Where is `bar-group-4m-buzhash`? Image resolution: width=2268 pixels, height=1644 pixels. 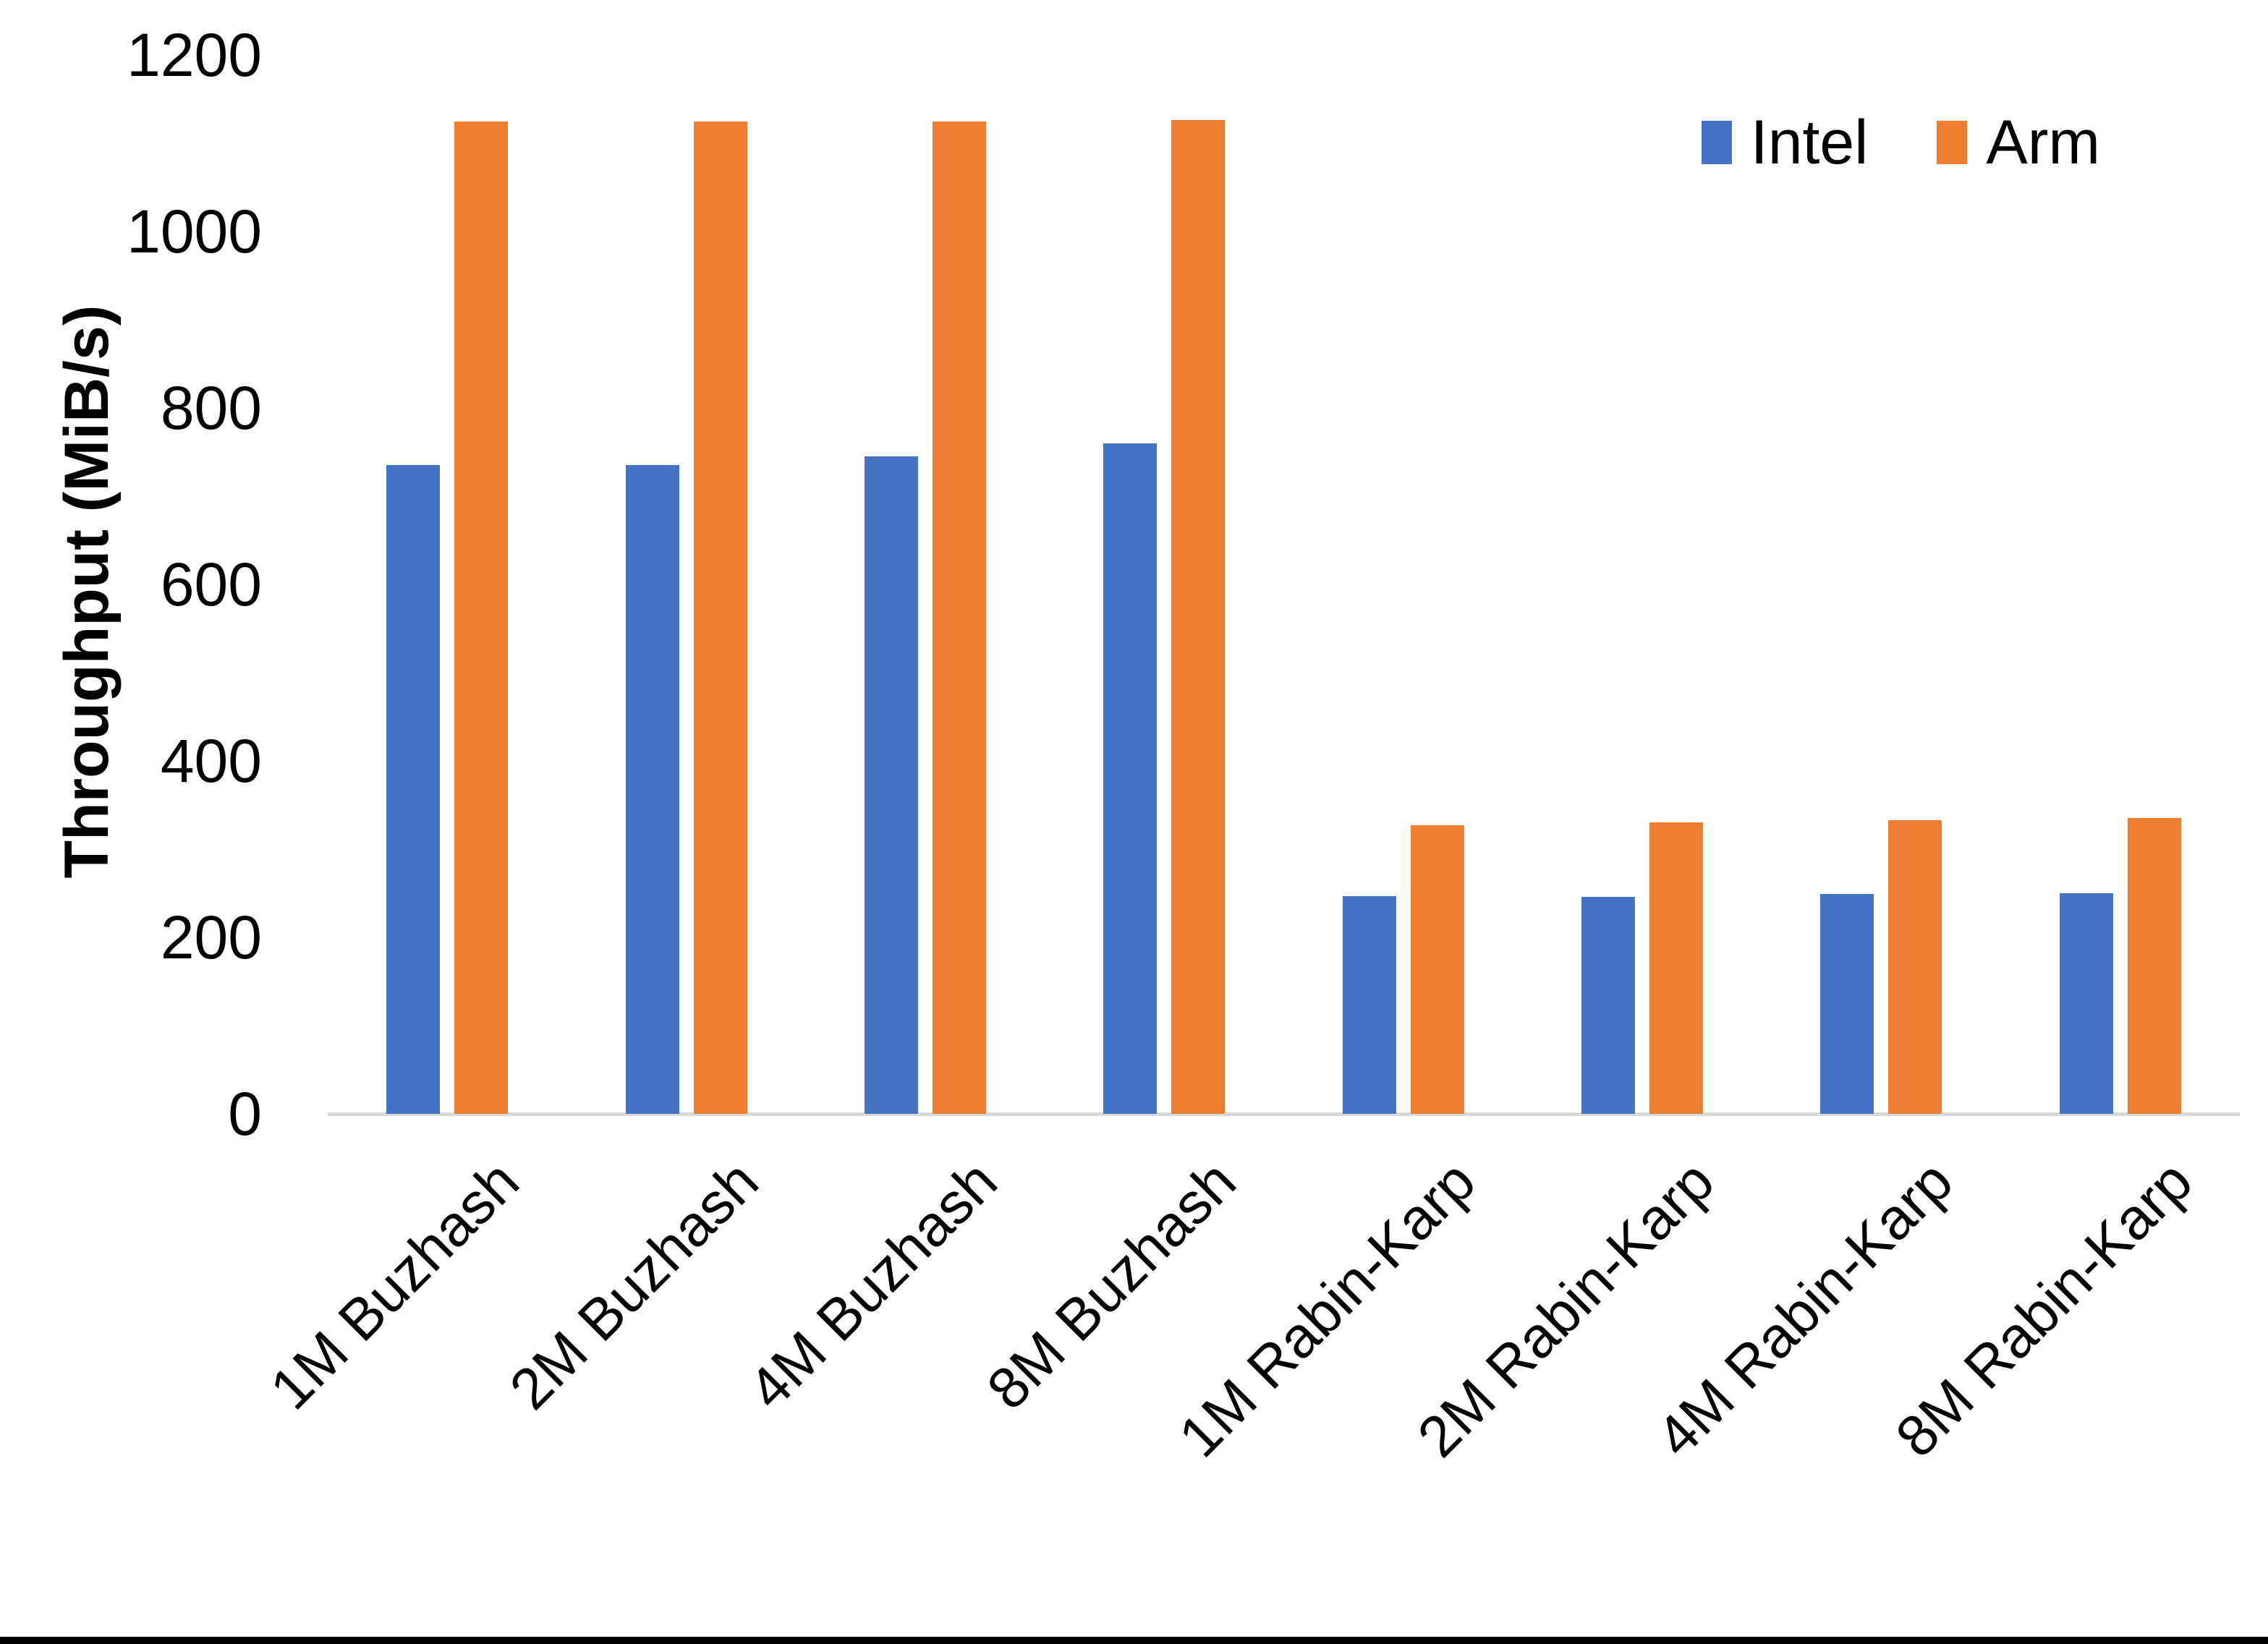 bar-group-4m-buzhash is located at coordinates (925, 584).